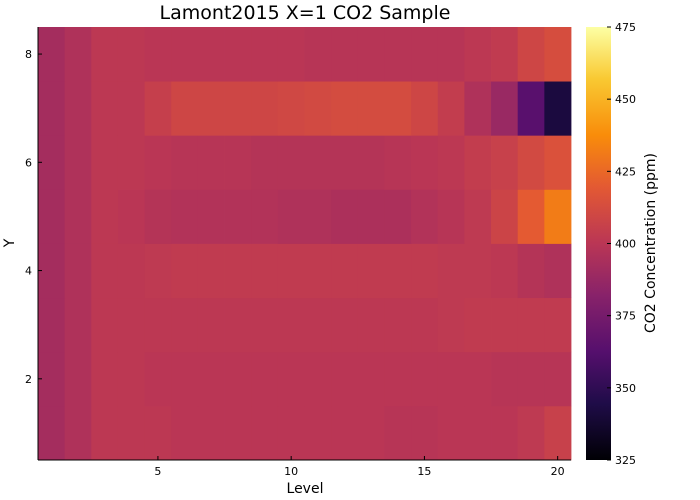 The width and height of the screenshot is (700, 500). What do you see at coordinates (28, 162) in the screenshot?
I see `y-tick-label: 6` at bounding box center [28, 162].